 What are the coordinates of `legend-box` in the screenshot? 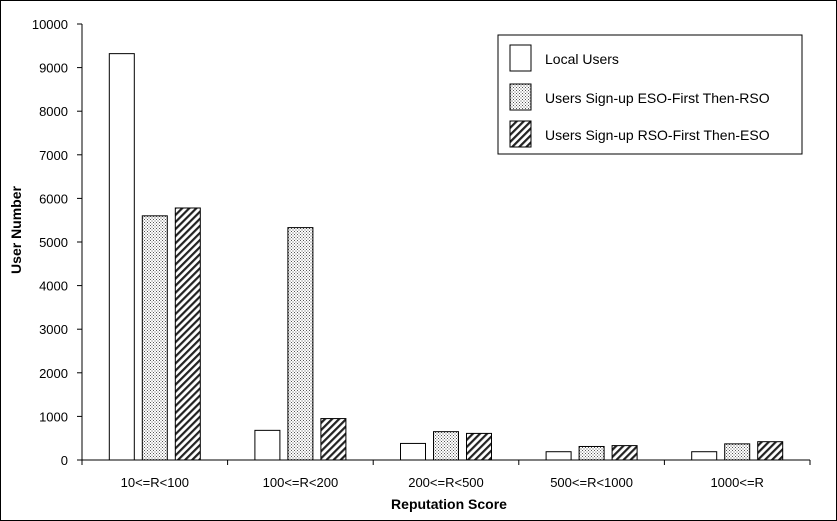 It's located at (650, 94).